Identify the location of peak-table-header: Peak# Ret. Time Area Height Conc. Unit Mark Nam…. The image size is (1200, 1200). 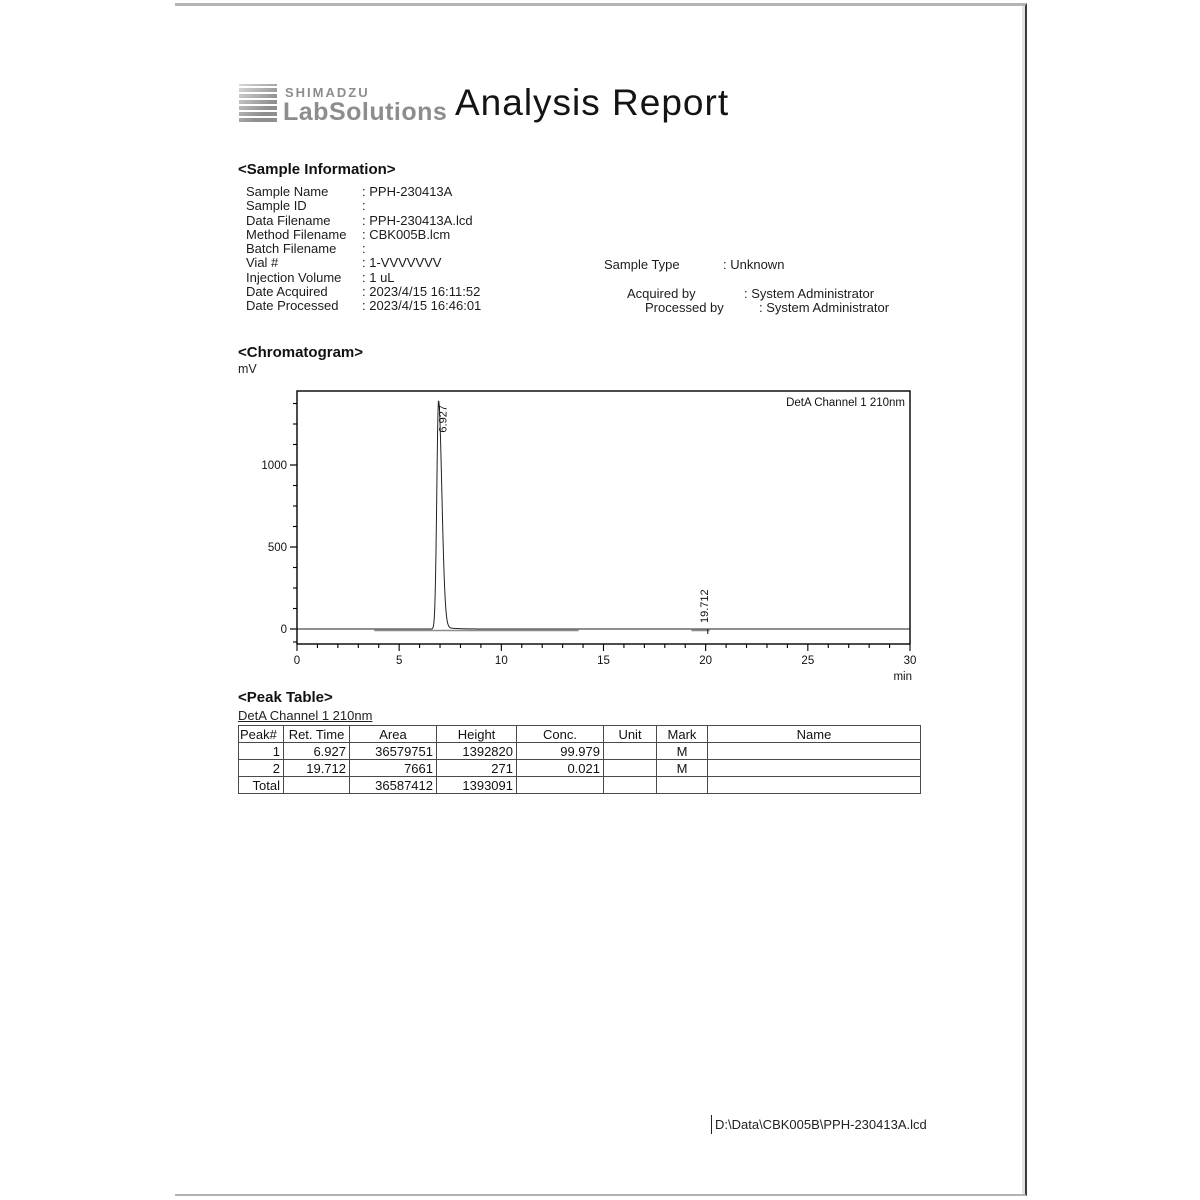
(579, 734).